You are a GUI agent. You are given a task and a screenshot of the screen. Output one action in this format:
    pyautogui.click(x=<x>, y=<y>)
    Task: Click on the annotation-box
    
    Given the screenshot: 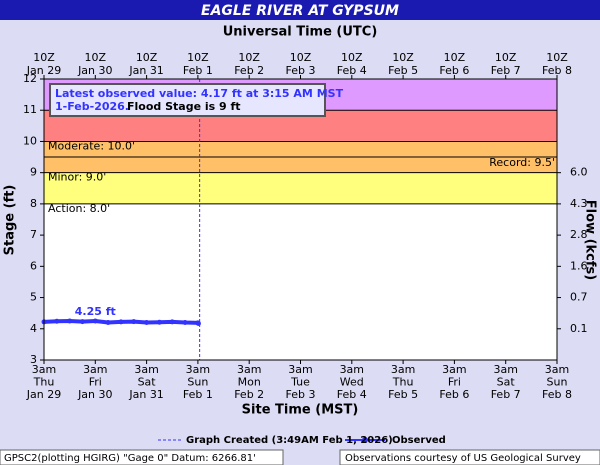 What is the action you would take?
    pyautogui.click(x=187, y=100)
    